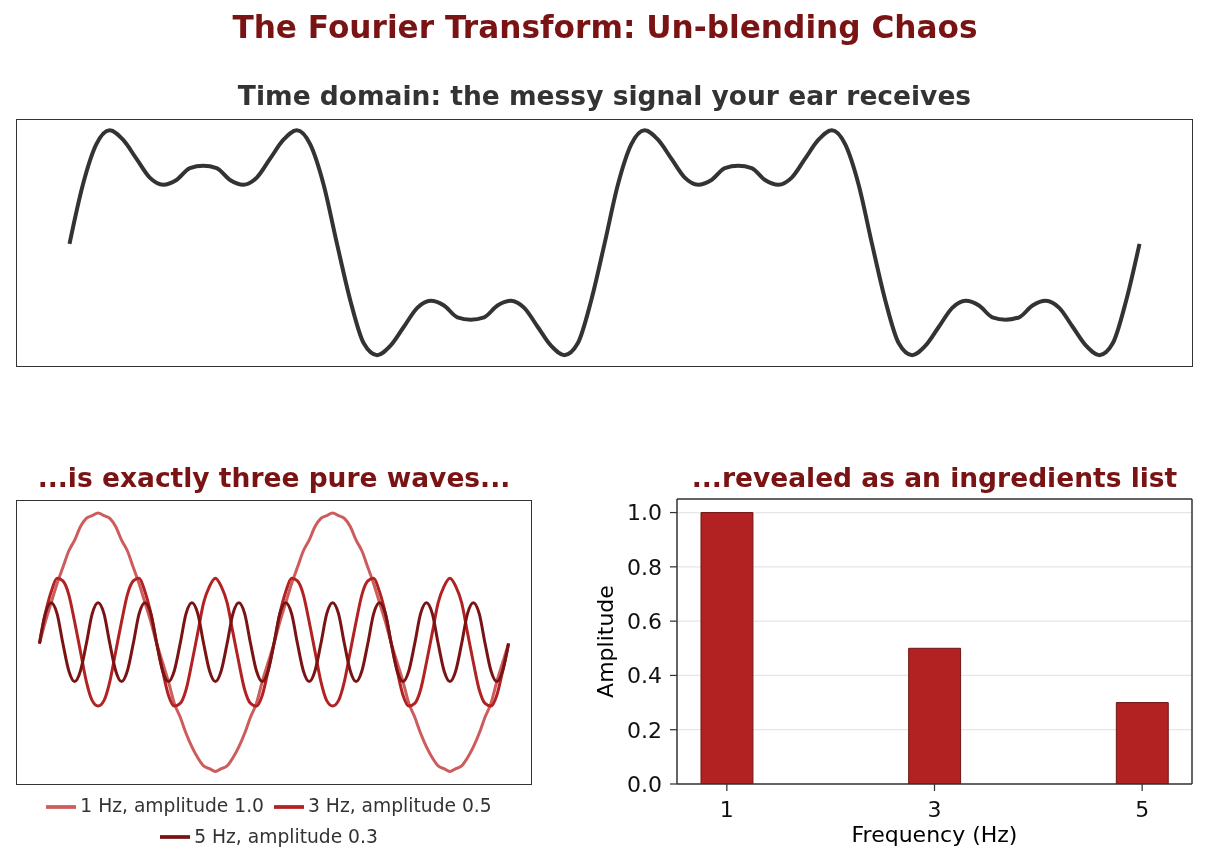 The width and height of the screenshot is (1210, 865). Describe the element at coordinates (644, 730) in the screenshot. I see `y-tick-label: 0.2` at that location.